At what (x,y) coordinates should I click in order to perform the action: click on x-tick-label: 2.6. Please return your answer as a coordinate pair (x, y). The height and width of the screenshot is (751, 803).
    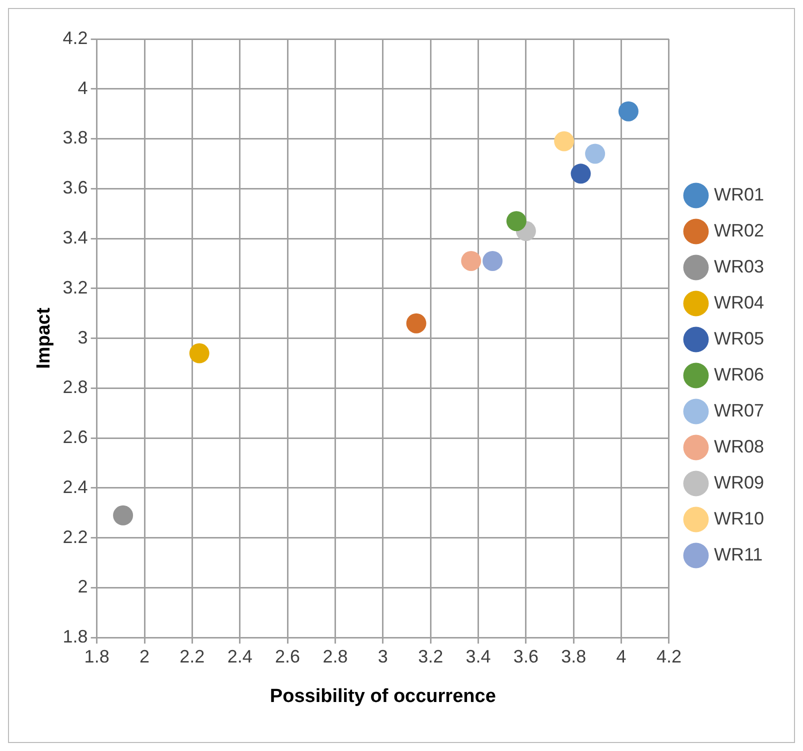
    Looking at the image, I should click on (287, 656).